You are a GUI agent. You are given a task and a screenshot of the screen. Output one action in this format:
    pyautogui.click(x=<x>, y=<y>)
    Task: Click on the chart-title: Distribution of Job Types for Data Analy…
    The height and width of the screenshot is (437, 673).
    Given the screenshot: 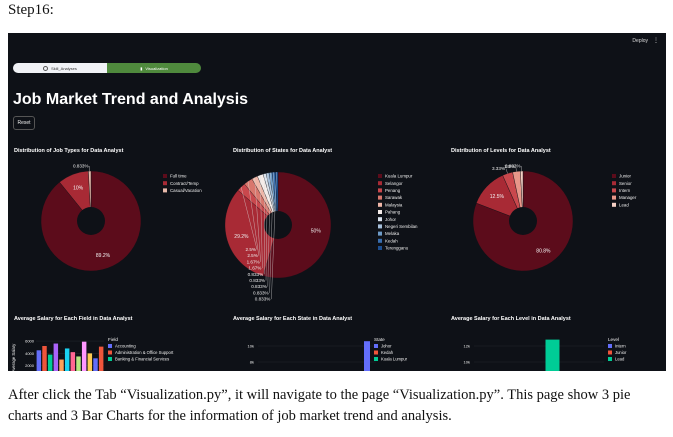 What is the action you would take?
    pyautogui.click(x=69, y=151)
    